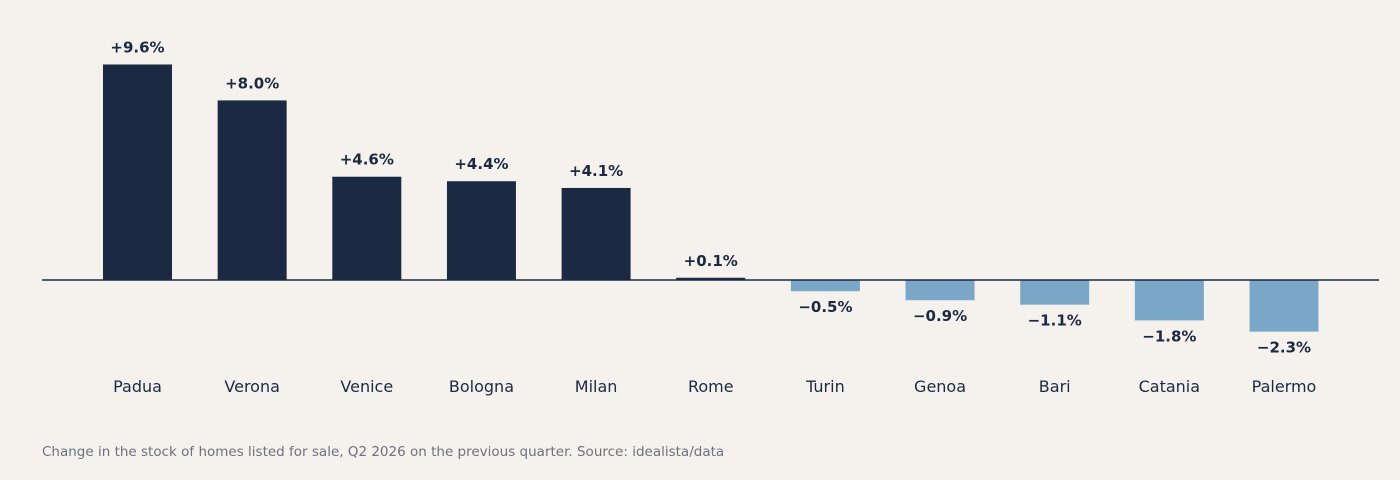 This screenshot has width=1400, height=480. Describe the element at coordinates (596, 171) in the screenshot. I see `value-label-milan: +4.1%` at that location.